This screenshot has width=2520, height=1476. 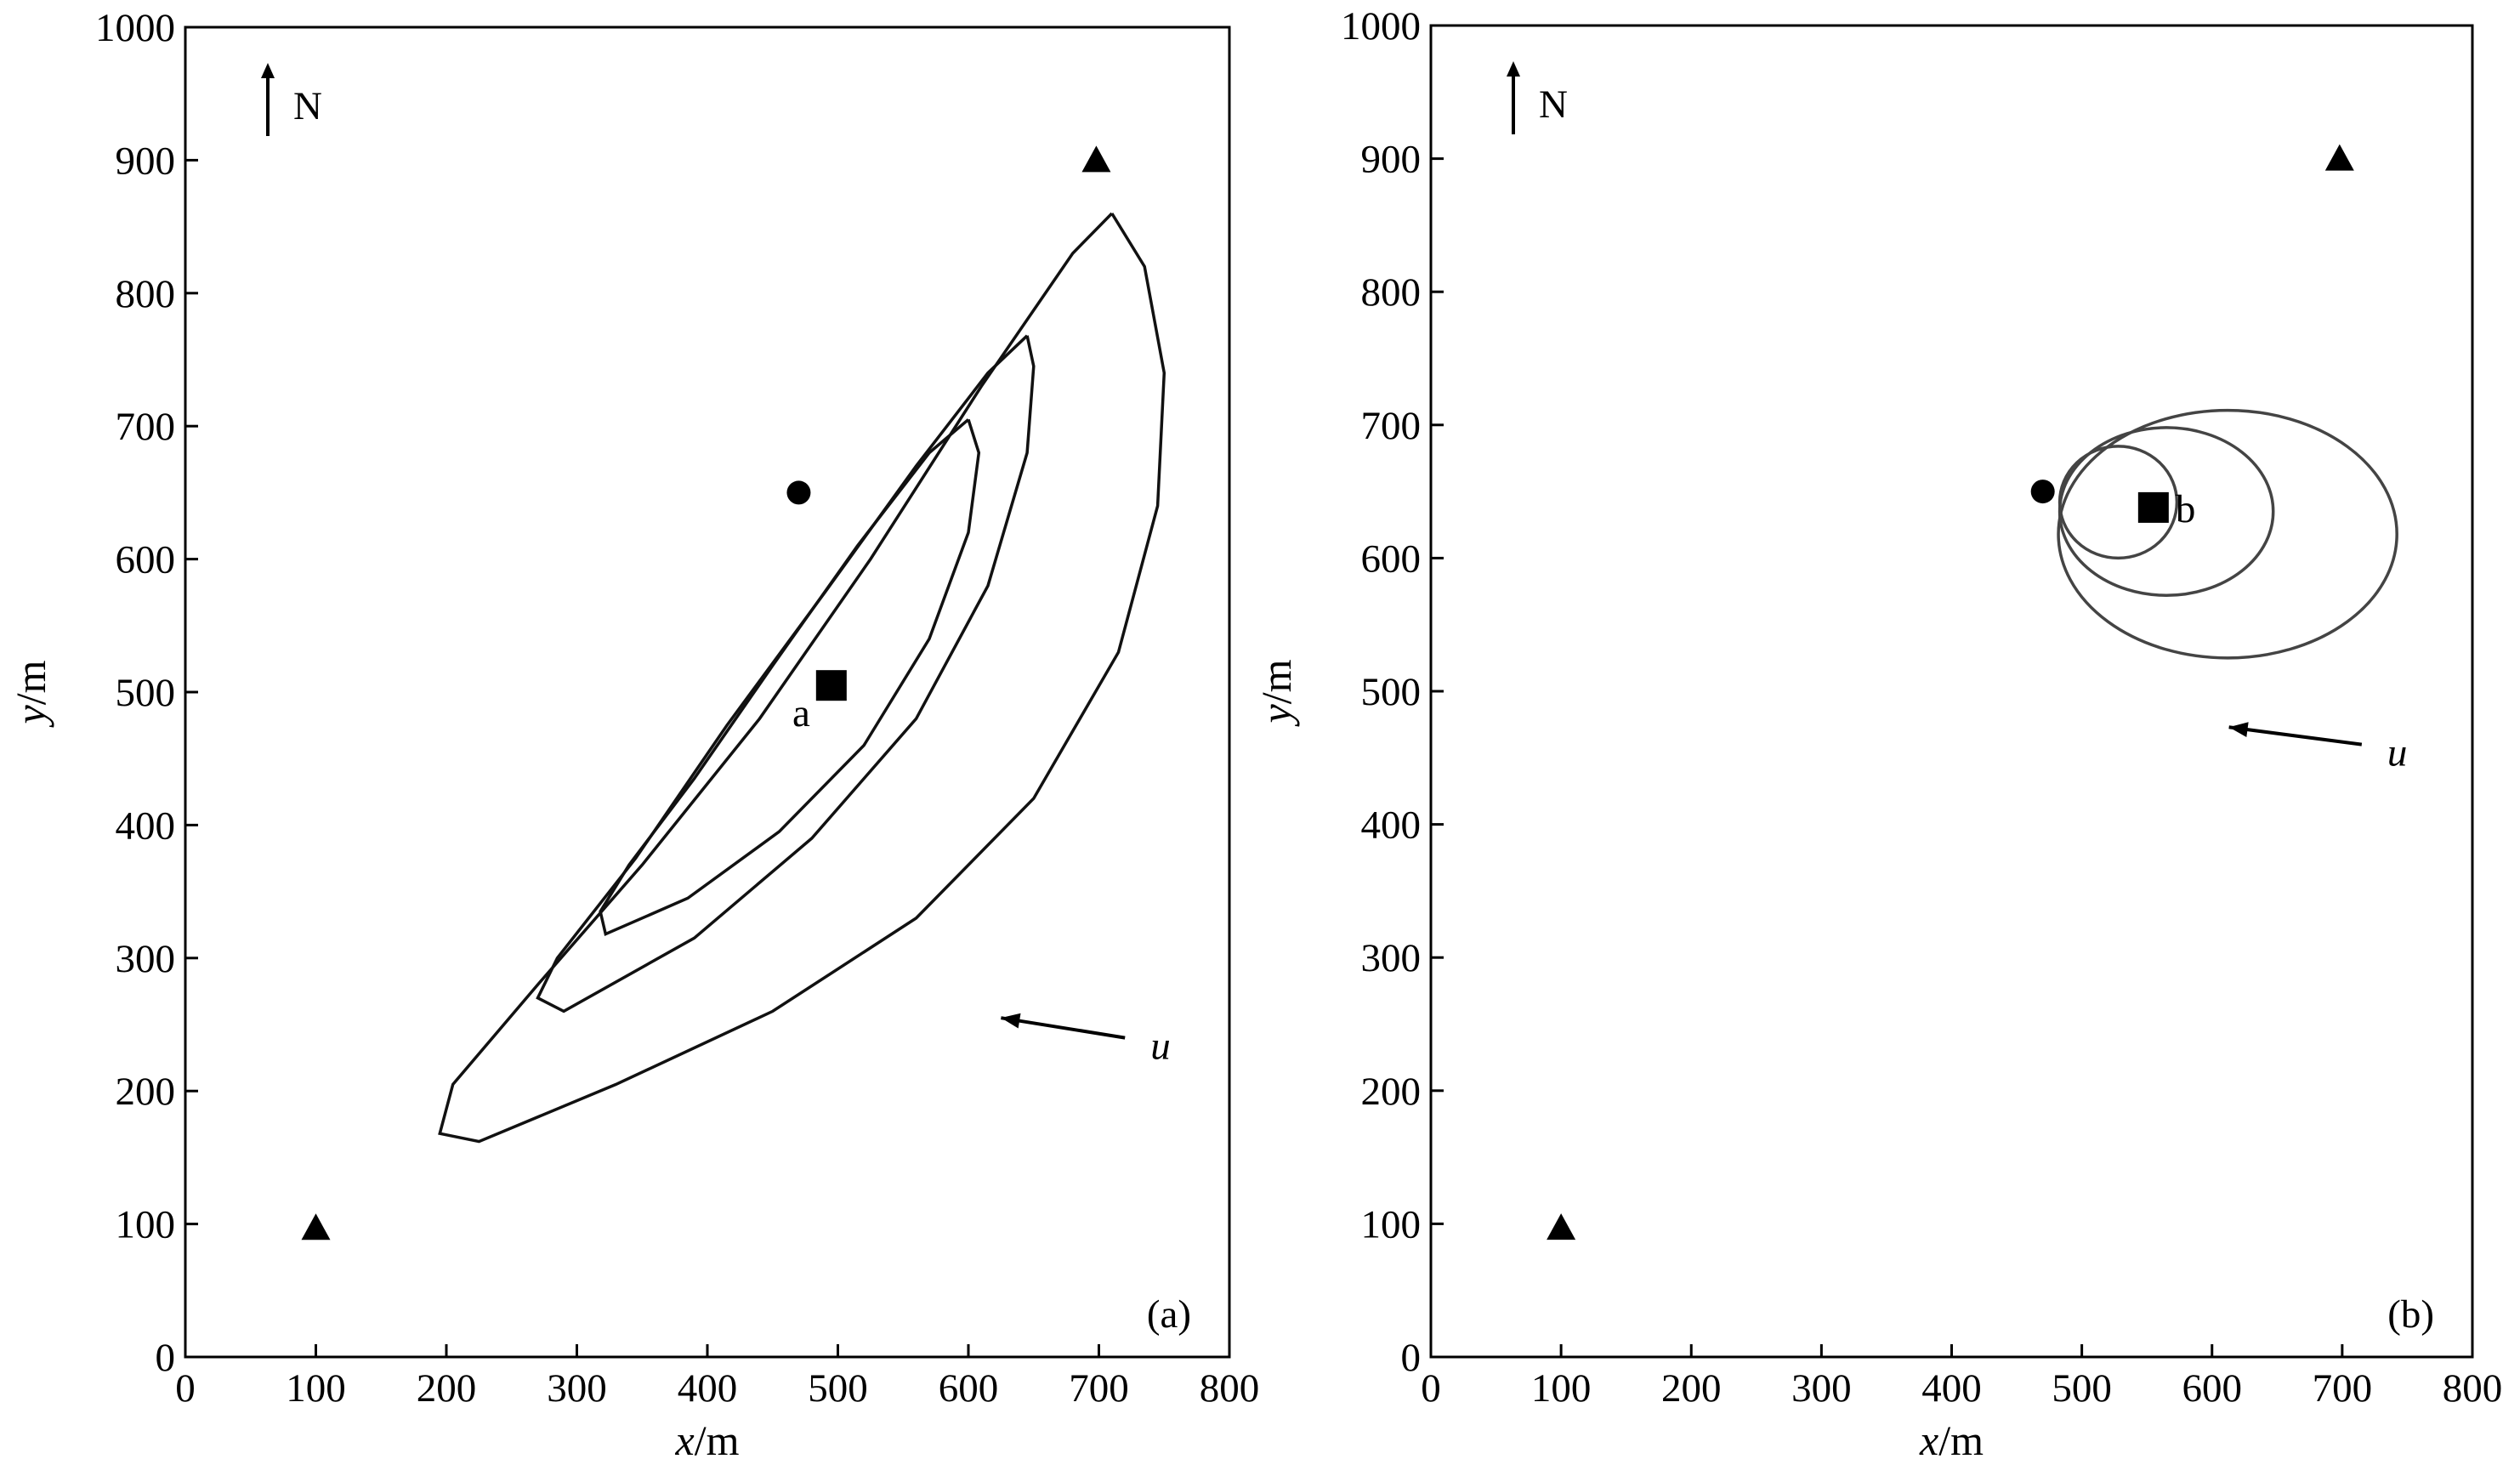 What do you see at coordinates (1276, 681) in the screenshot?
I see `y-axis-unit-b: /m` at bounding box center [1276, 681].